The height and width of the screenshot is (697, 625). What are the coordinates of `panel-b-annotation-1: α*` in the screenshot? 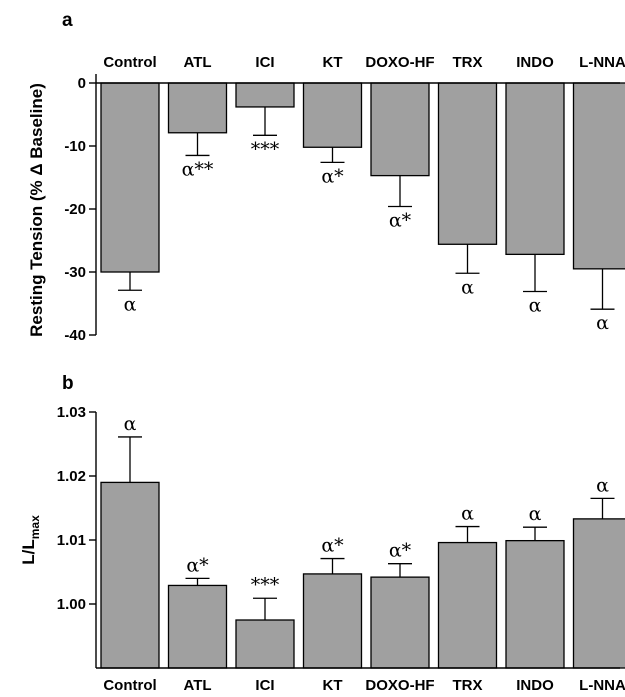 It's located at (197, 565).